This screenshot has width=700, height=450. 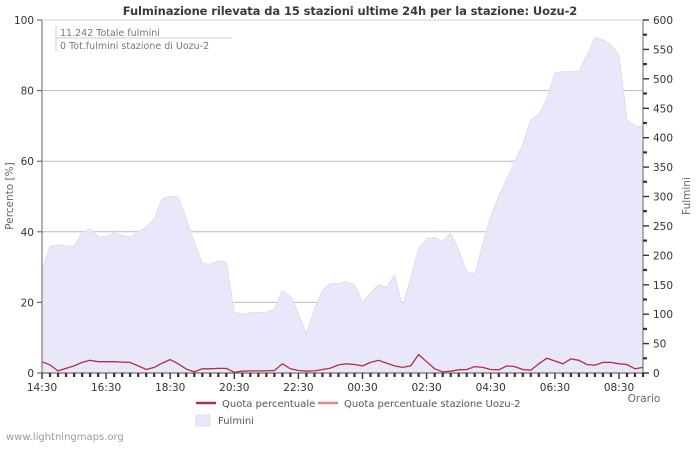 I want to click on y-axis-left-ticks: 0 20 40 60 80 100, so click(x=28, y=197).